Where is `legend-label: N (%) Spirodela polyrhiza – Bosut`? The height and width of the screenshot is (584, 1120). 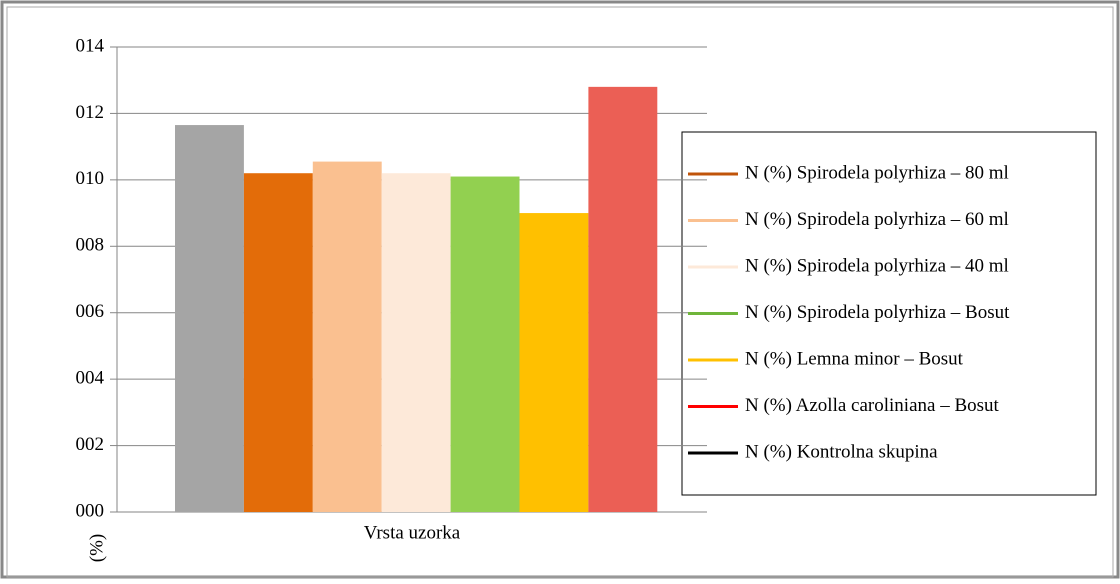
legend-label: N (%) Spirodela polyrhiza – Bosut is located at coordinates (877, 312).